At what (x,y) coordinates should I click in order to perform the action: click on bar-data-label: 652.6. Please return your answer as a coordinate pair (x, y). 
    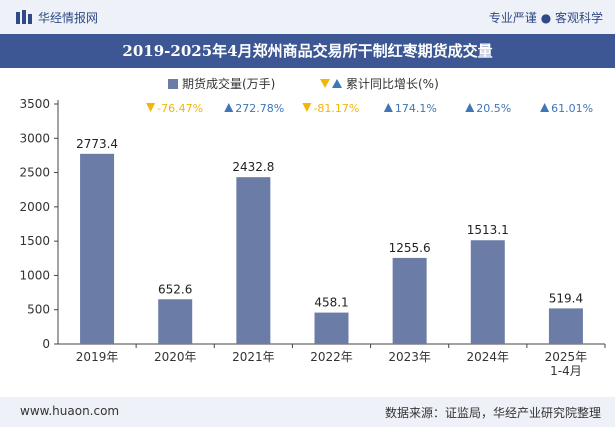
    Looking at the image, I should click on (175, 289).